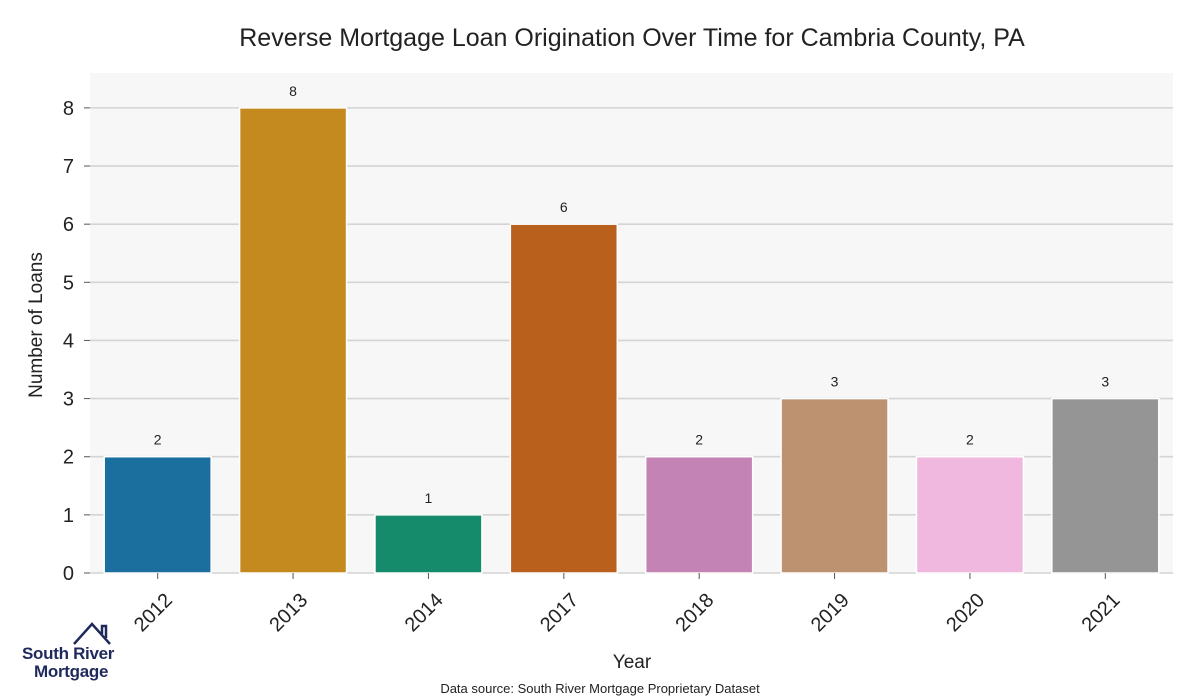 Image resolution: width=1200 pixels, height=700 pixels. Describe the element at coordinates (699, 440) in the screenshot. I see `data-label-2018: 2` at that location.